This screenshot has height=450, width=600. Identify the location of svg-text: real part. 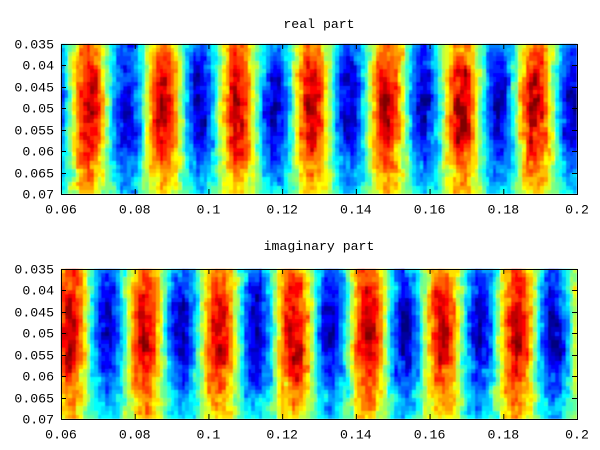
(318, 24).